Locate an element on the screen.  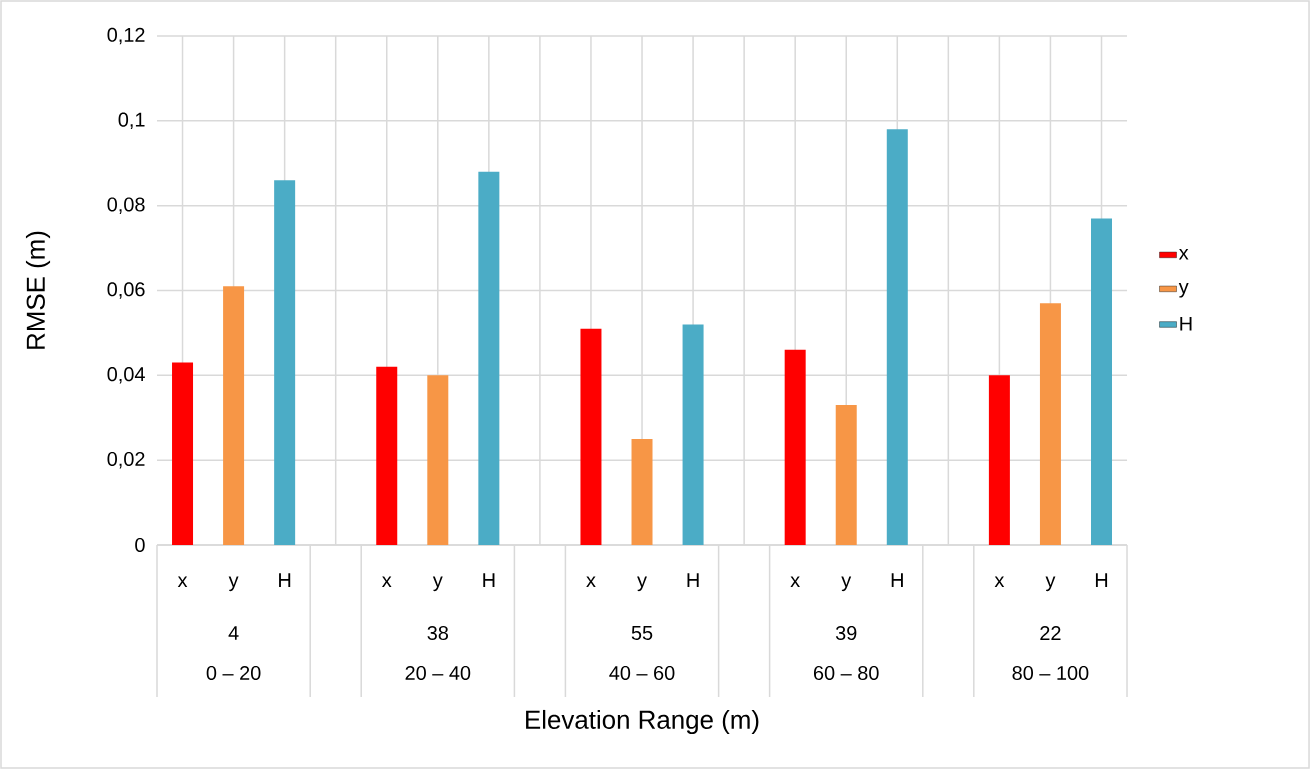
text: 4 is located at coordinates (233, 633).